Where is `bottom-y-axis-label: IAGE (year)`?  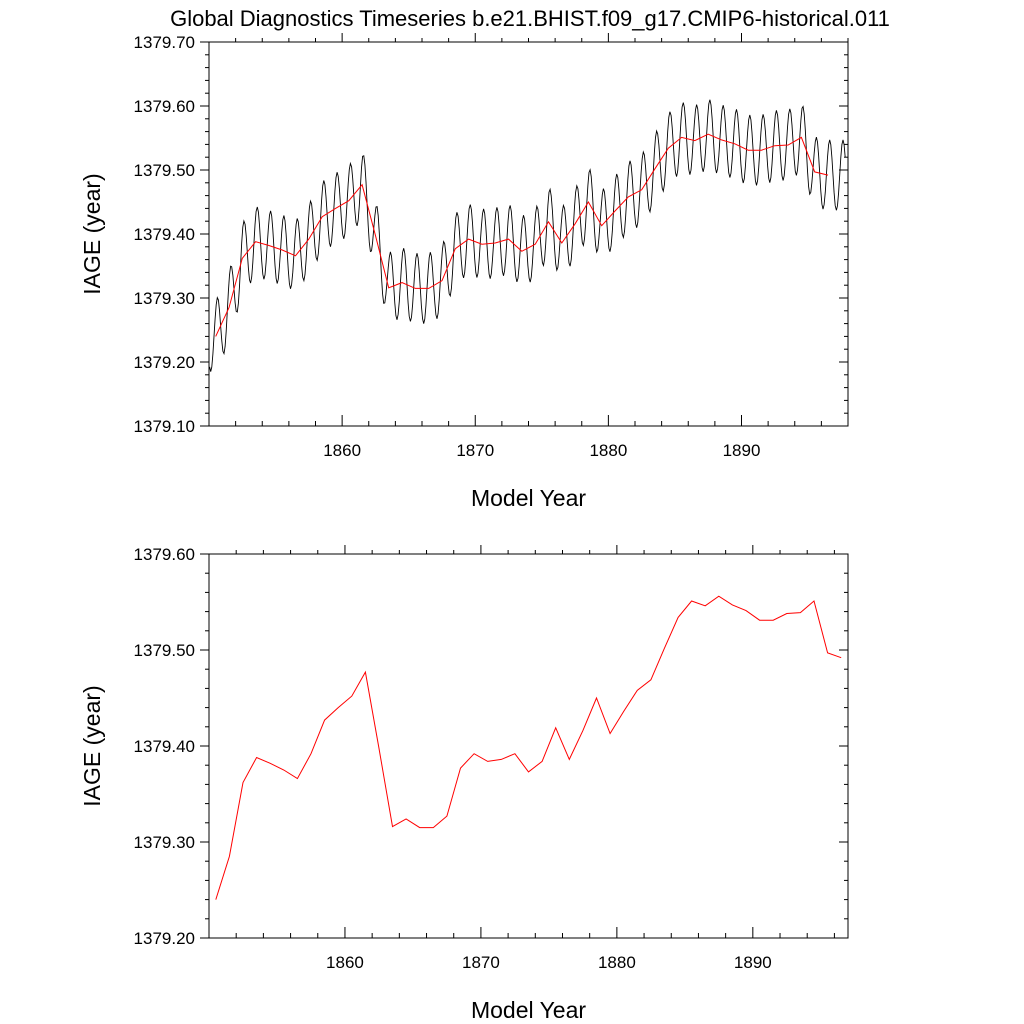
bottom-y-axis-label: IAGE (year) is located at coordinates (92, 745).